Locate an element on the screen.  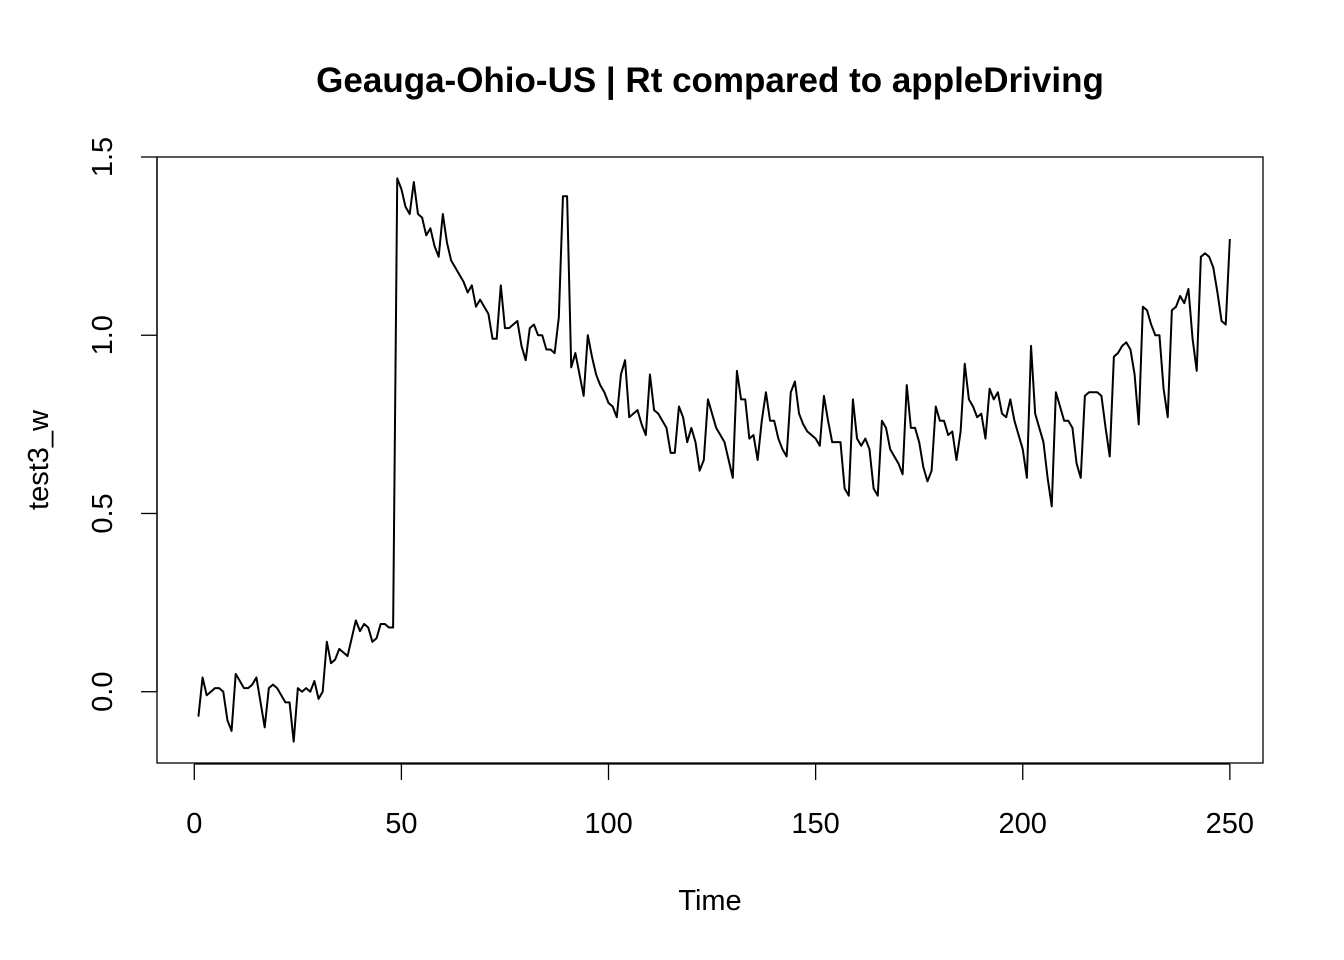
y-axis-label: test3_w is located at coordinates (39, 459).